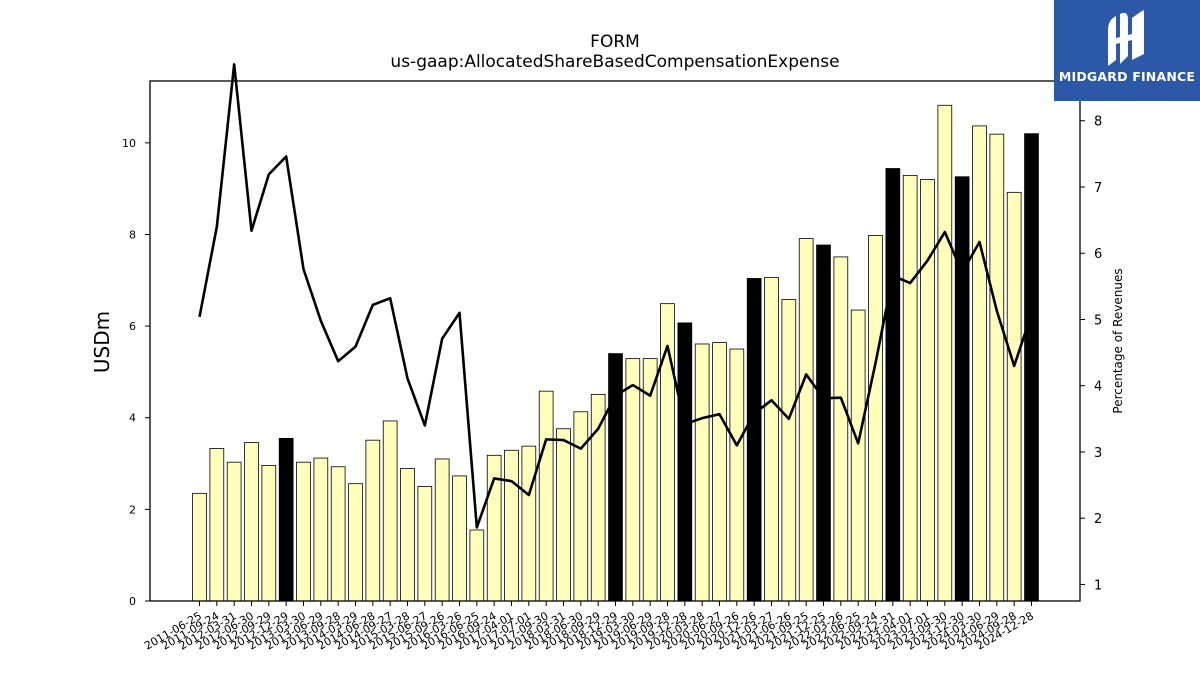 The width and height of the screenshot is (1200, 675). I want to click on y-tick-label: 4, so click(132, 418).